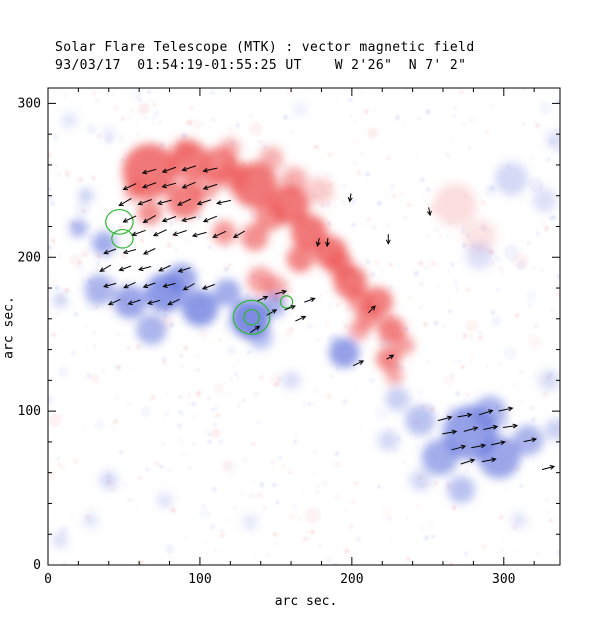 The height and width of the screenshot is (617, 612). Describe the element at coordinates (37, 565) in the screenshot. I see `y-tick-label: 0` at that location.